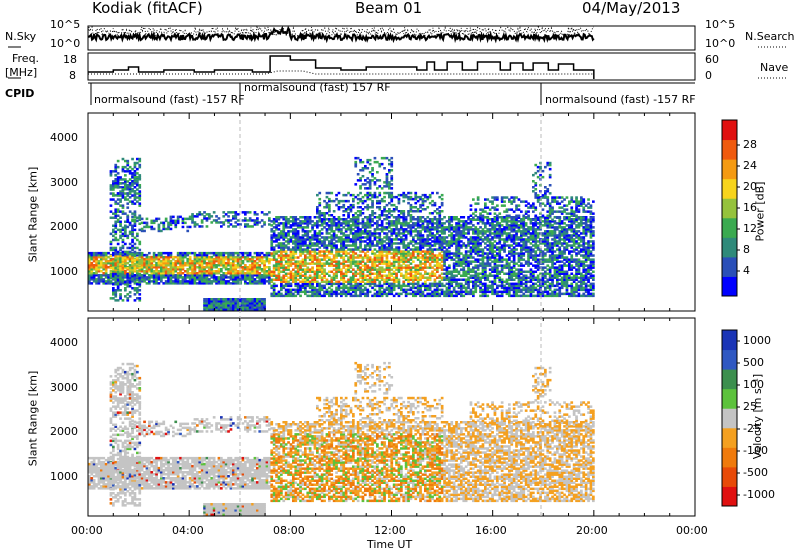  Describe the element at coordinates (279, 229) in the screenshot. I see `cell-p-1934` at that location.